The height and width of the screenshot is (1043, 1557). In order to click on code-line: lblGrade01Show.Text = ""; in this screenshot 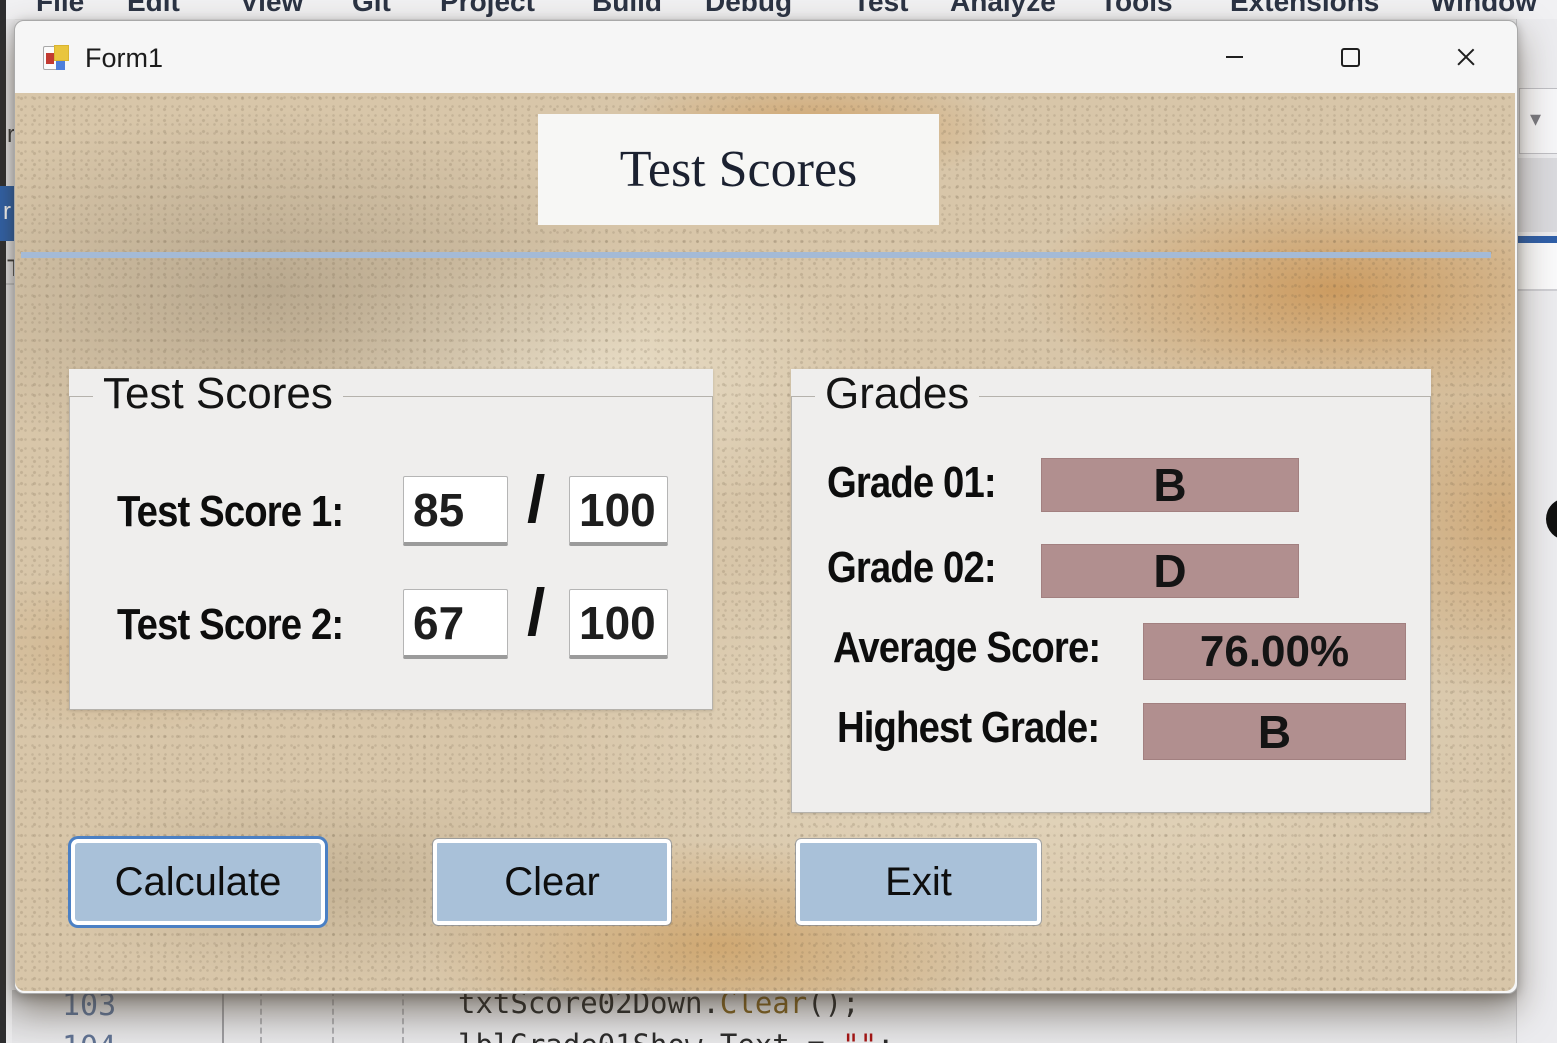, I will do `click(676, 1035)`.